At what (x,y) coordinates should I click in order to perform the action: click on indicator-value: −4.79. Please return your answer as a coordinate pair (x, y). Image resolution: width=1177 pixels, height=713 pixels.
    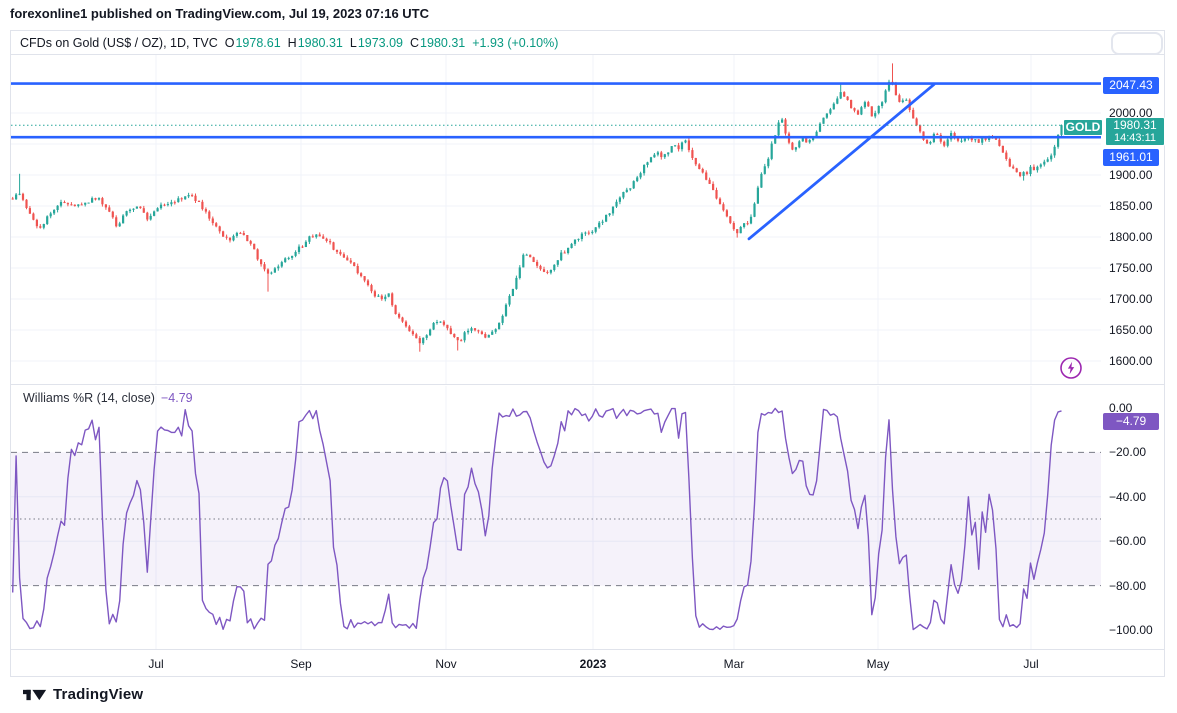
    Looking at the image, I should click on (176, 398).